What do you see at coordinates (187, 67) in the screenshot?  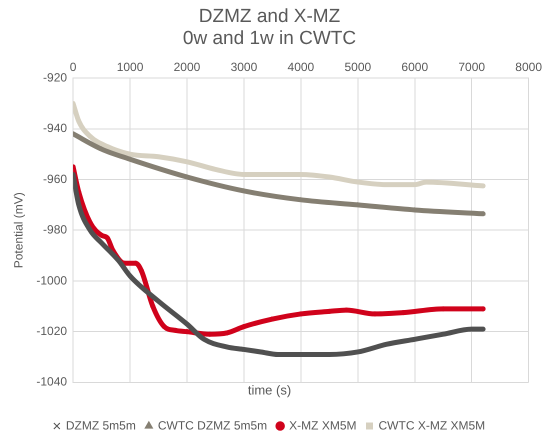 I see `x-tick-label: 2000` at bounding box center [187, 67].